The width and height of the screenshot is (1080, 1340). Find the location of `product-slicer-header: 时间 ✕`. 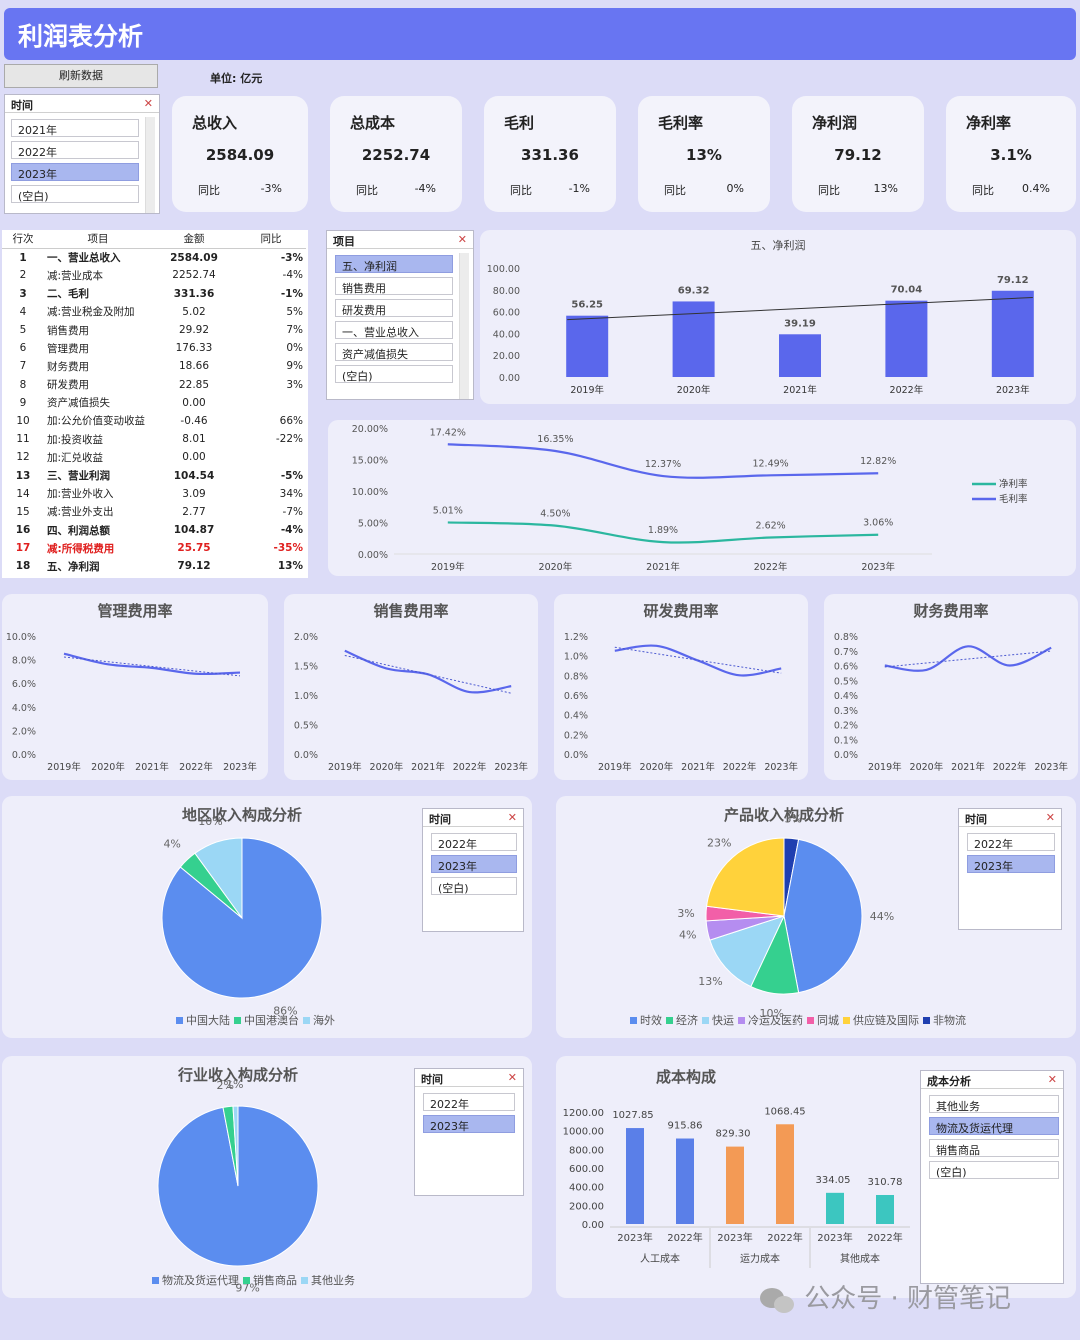

product-slicer-header: 时间 ✕ is located at coordinates (1010, 818).